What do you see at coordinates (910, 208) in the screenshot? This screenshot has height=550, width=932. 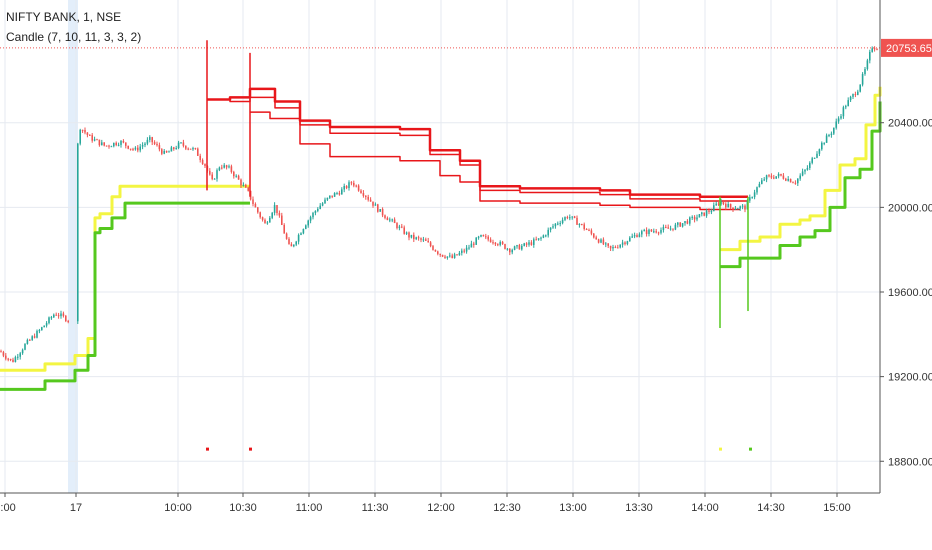 I see `y-tick-label: 20000.00` at bounding box center [910, 208].